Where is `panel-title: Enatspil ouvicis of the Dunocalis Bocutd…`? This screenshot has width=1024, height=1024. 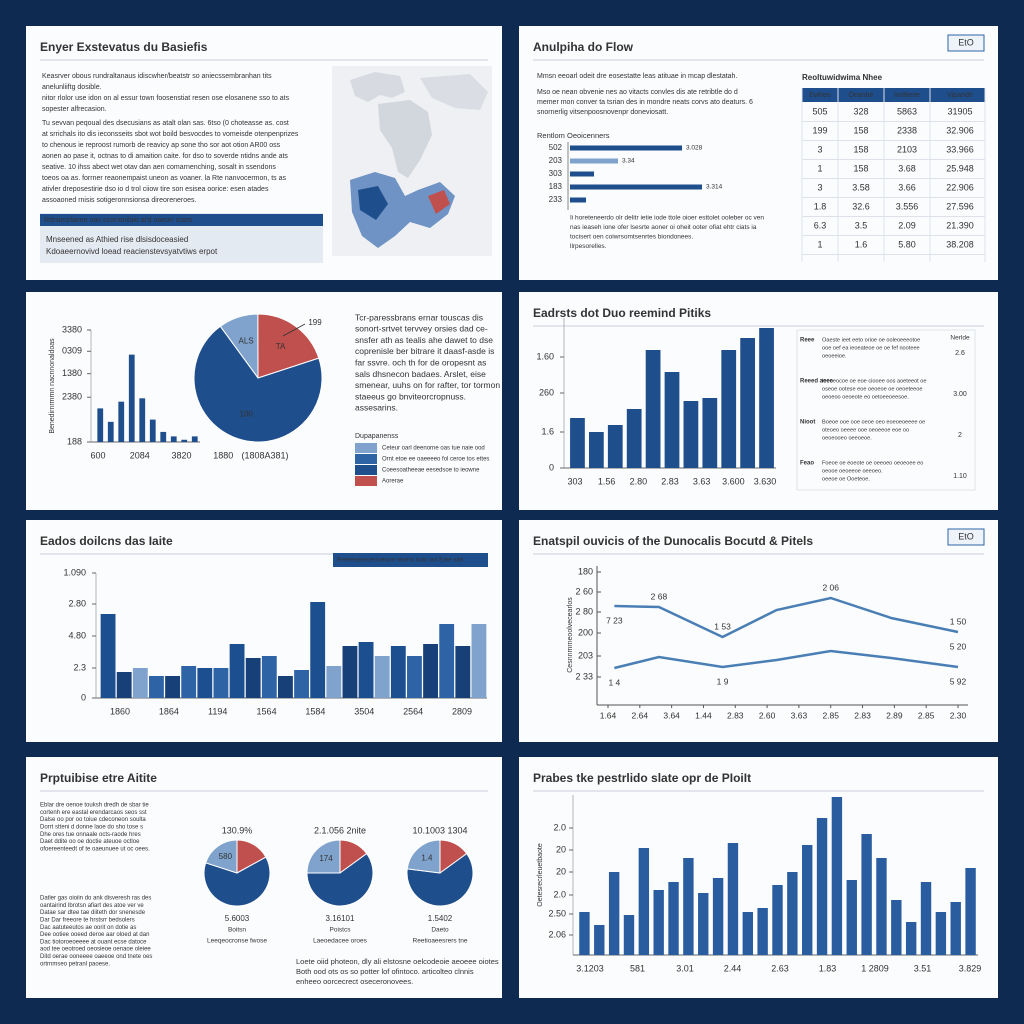
panel-title: Enatspil ouvicis of the Dunocalis Bocutd… is located at coordinates (673, 541).